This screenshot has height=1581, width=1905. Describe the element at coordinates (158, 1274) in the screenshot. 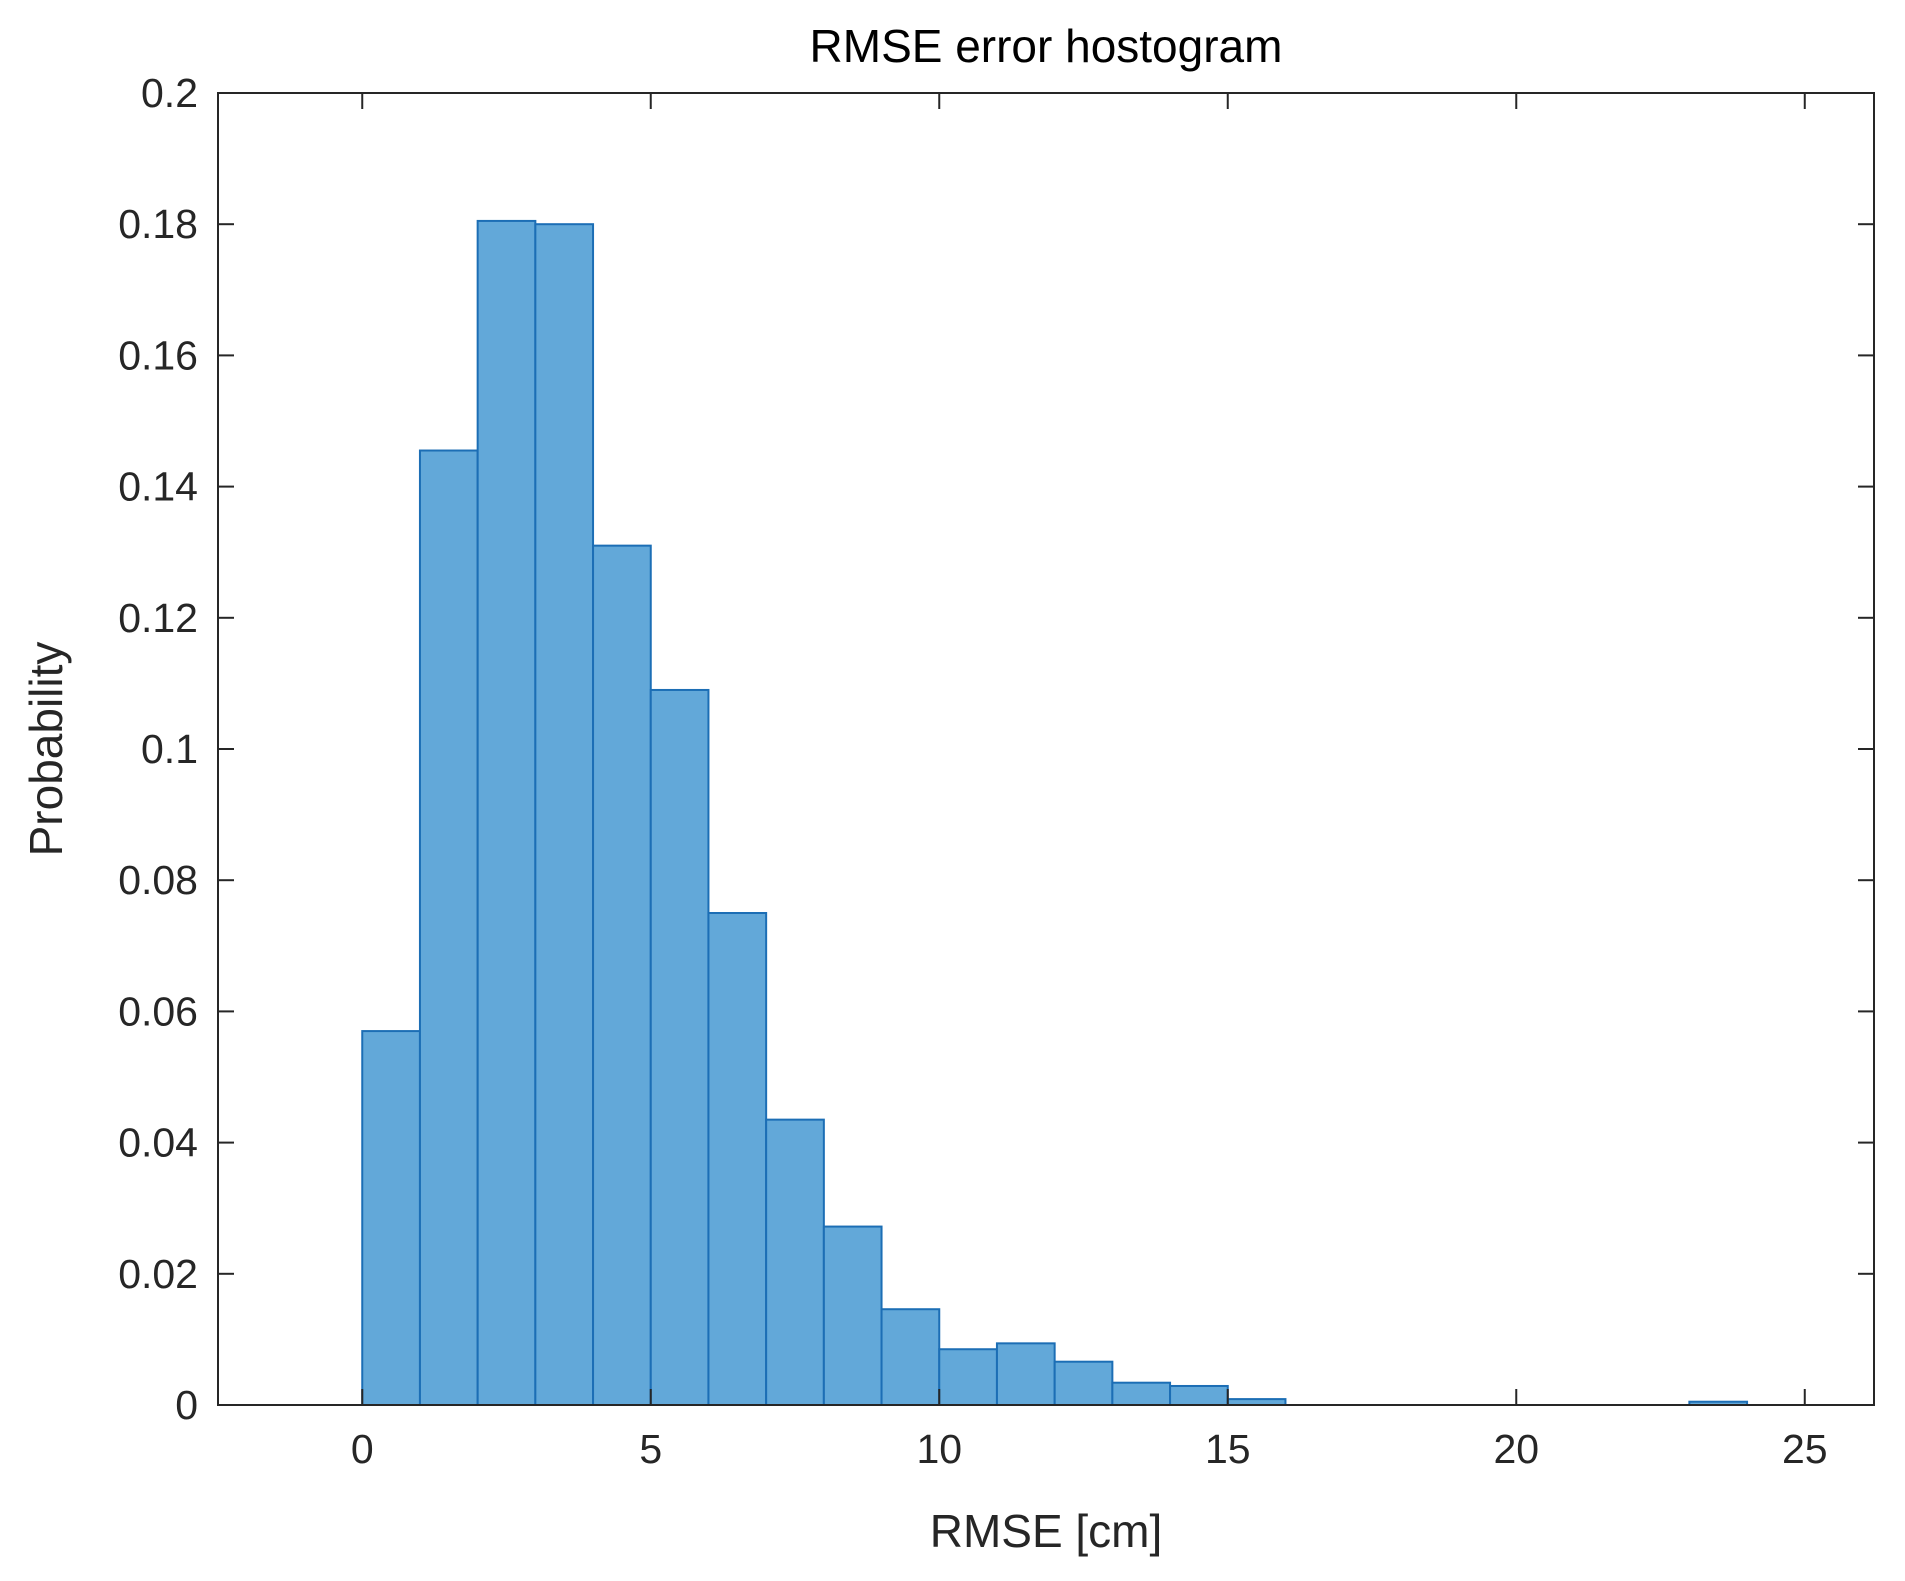

I see `y-tick-label: 0.02` at that location.